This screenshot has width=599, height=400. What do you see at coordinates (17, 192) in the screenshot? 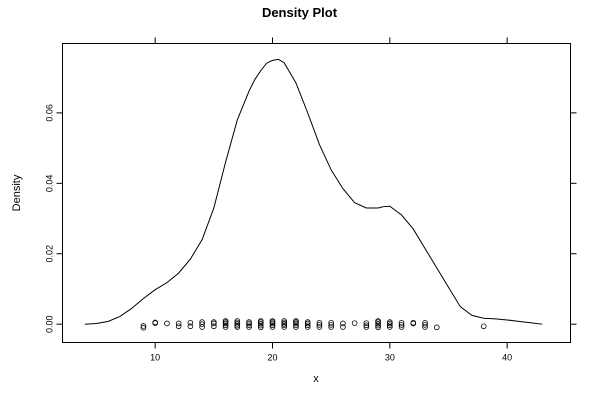
I see `y-axis-label: Density` at bounding box center [17, 192].